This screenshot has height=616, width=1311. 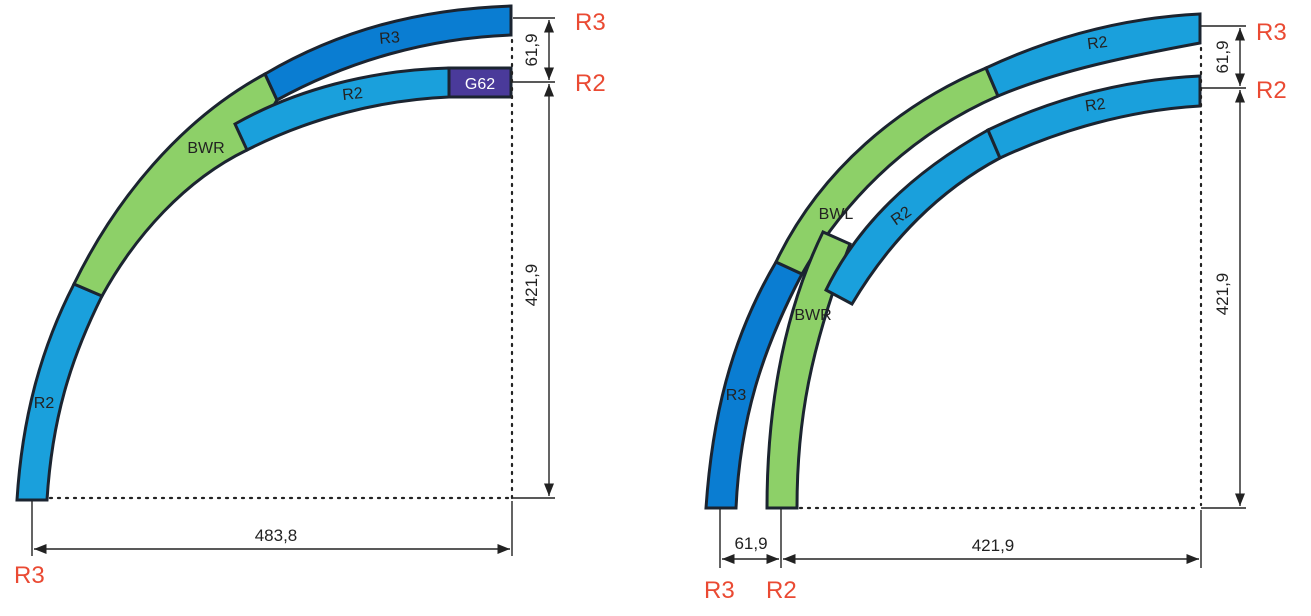 What do you see at coordinates (590, 22) in the screenshot?
I see `left-radius-r3-top: R3` at bounding box center [590, 22].